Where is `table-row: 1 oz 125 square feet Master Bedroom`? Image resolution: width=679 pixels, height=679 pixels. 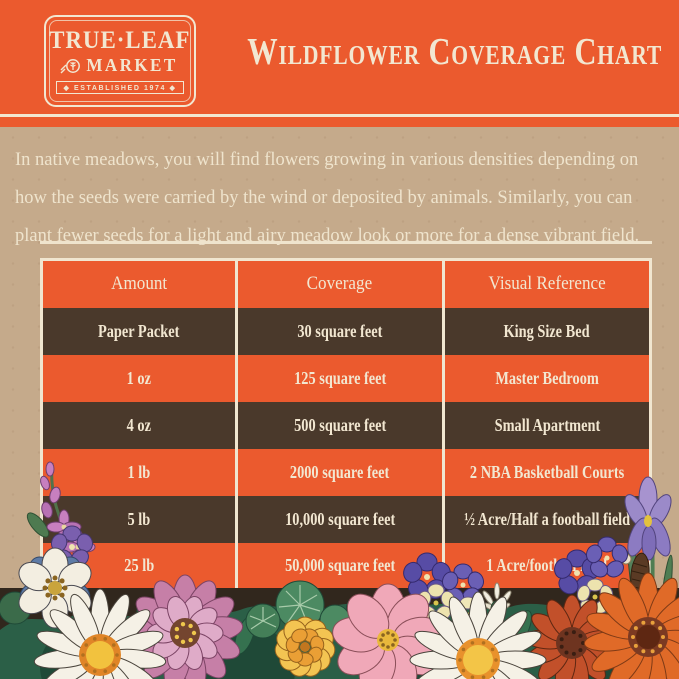
table-row: 1 oz 125 square feet Master Bedroom is located at coordinates (346, 378).